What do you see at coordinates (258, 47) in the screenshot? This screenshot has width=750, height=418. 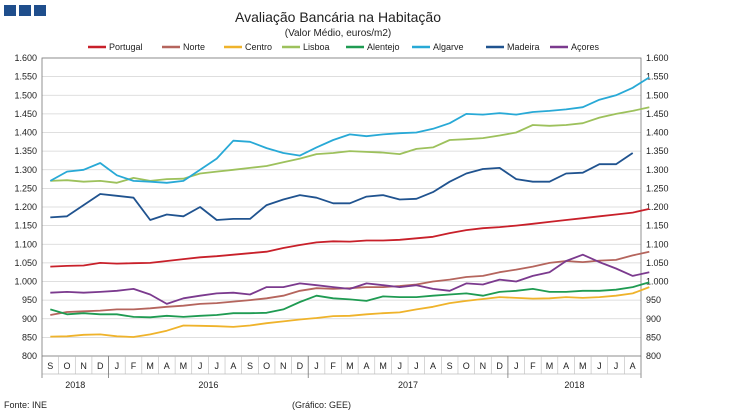 I see `legend-label-centro: Centro` at bounding box center [258, 47].